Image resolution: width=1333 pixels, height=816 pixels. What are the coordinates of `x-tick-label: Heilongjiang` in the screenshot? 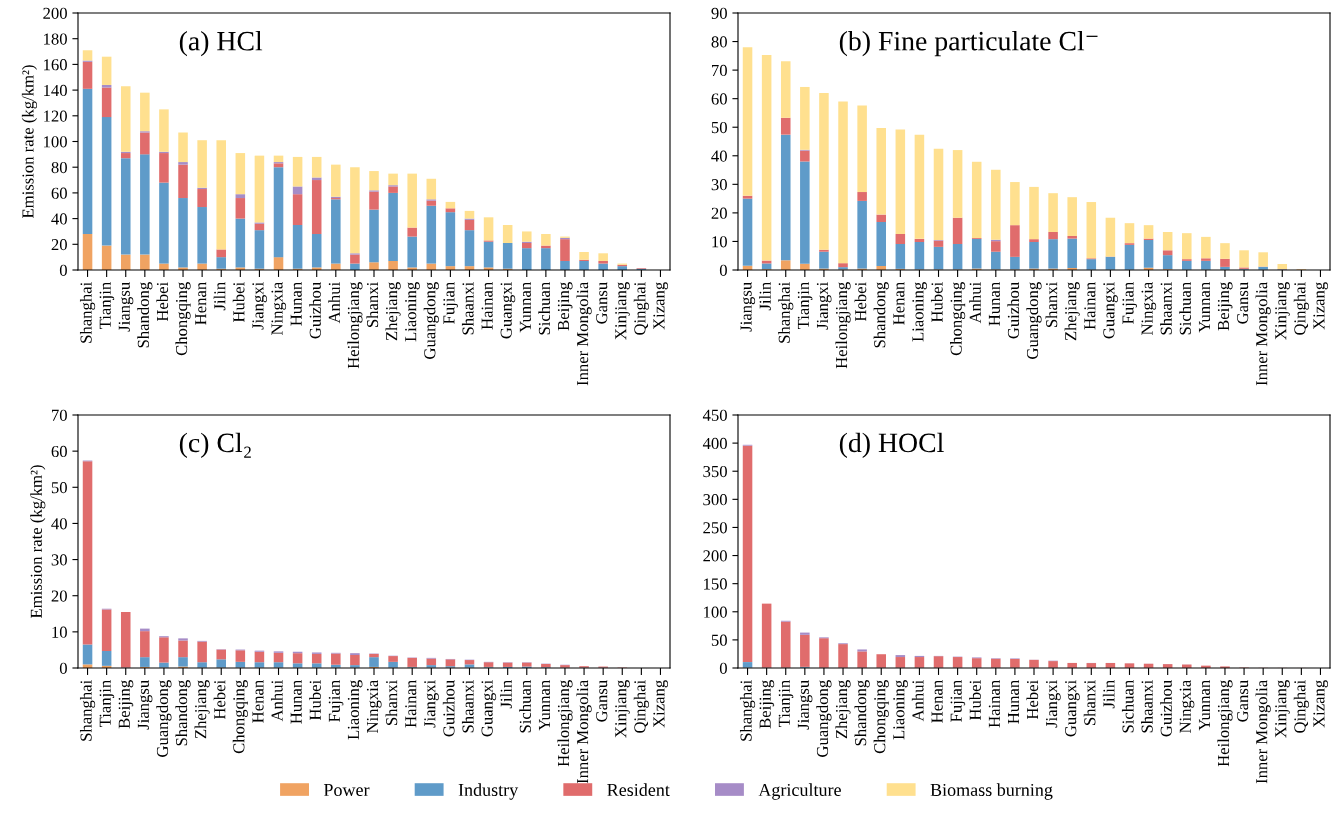 It's located at (843, 325).